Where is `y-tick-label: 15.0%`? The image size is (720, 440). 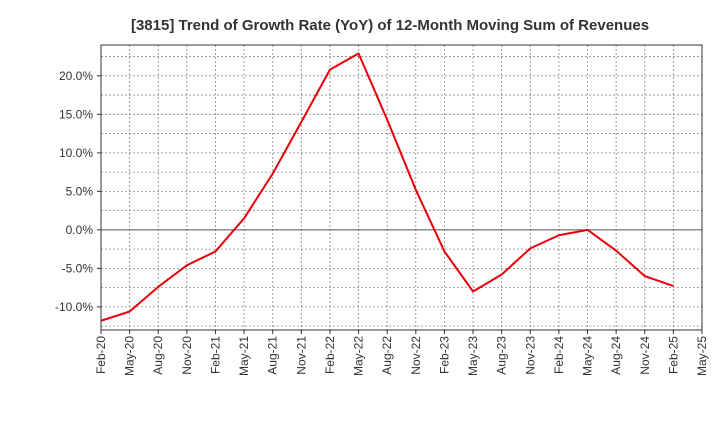
y-tick-label: 15.0% is located at coordinates (76, 114).